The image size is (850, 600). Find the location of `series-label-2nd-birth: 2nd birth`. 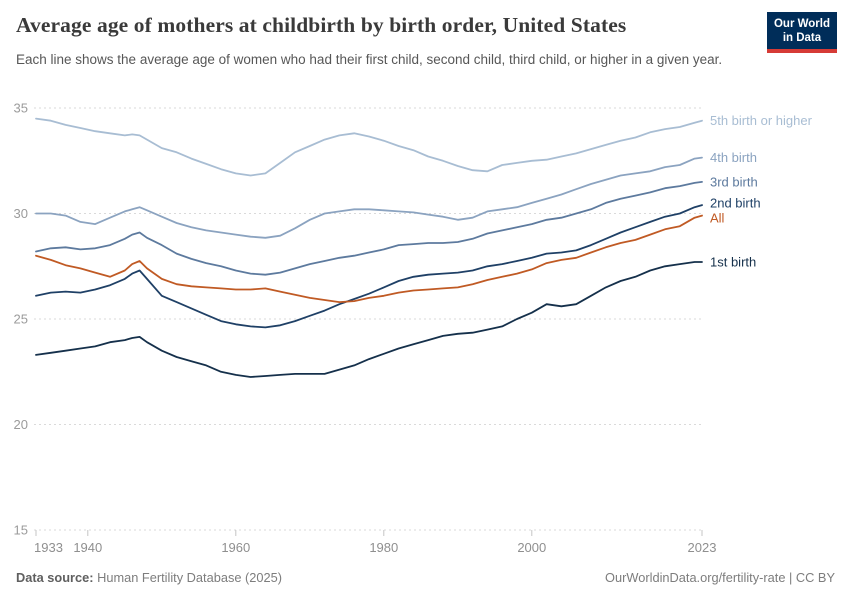

series-label-2nd-birth: 2nd birth is located at coordinates (735, 202).